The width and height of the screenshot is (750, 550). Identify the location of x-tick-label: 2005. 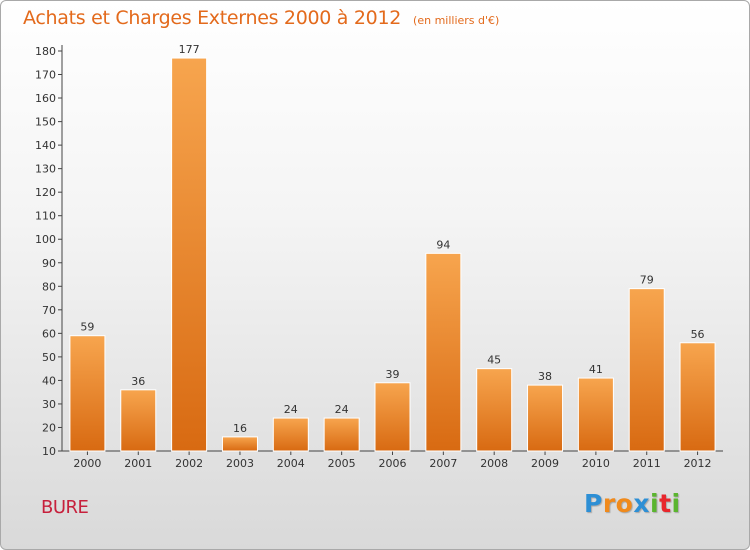
(342, 463).